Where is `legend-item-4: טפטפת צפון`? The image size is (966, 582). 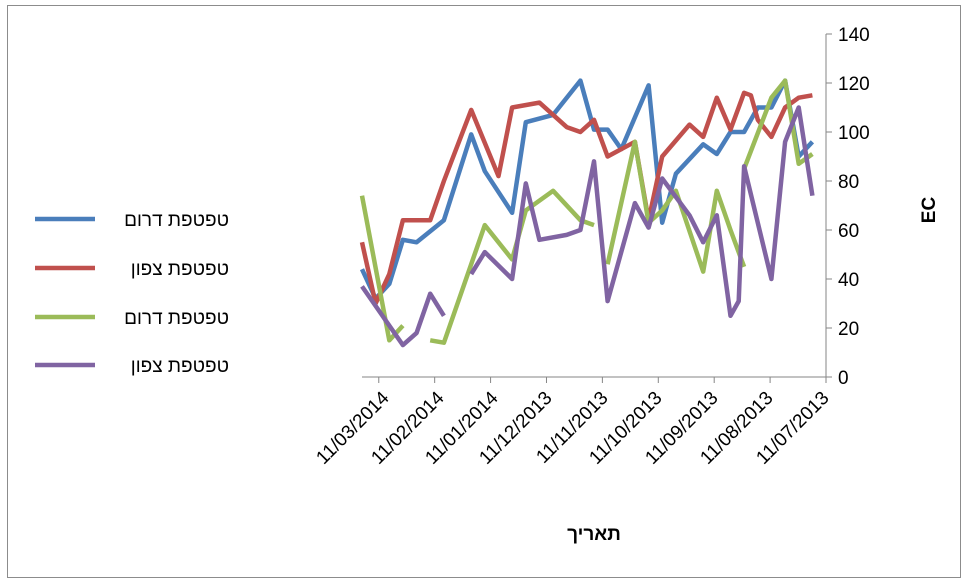
legend-item-4: טפטפת צפון is located at coordinates (132, 366).